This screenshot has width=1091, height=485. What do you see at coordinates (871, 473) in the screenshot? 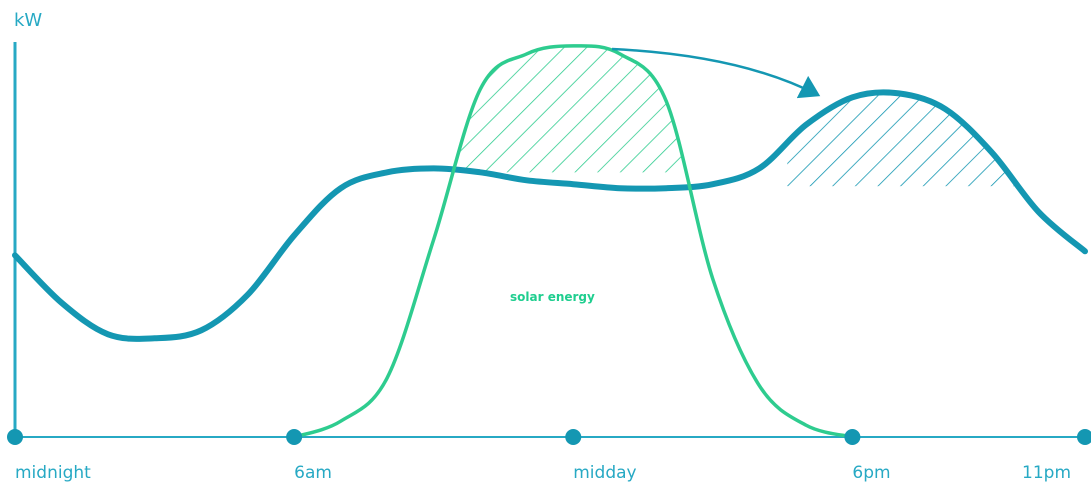
I see `x-tick-label: 6pm` at bounding box center [871, 473].